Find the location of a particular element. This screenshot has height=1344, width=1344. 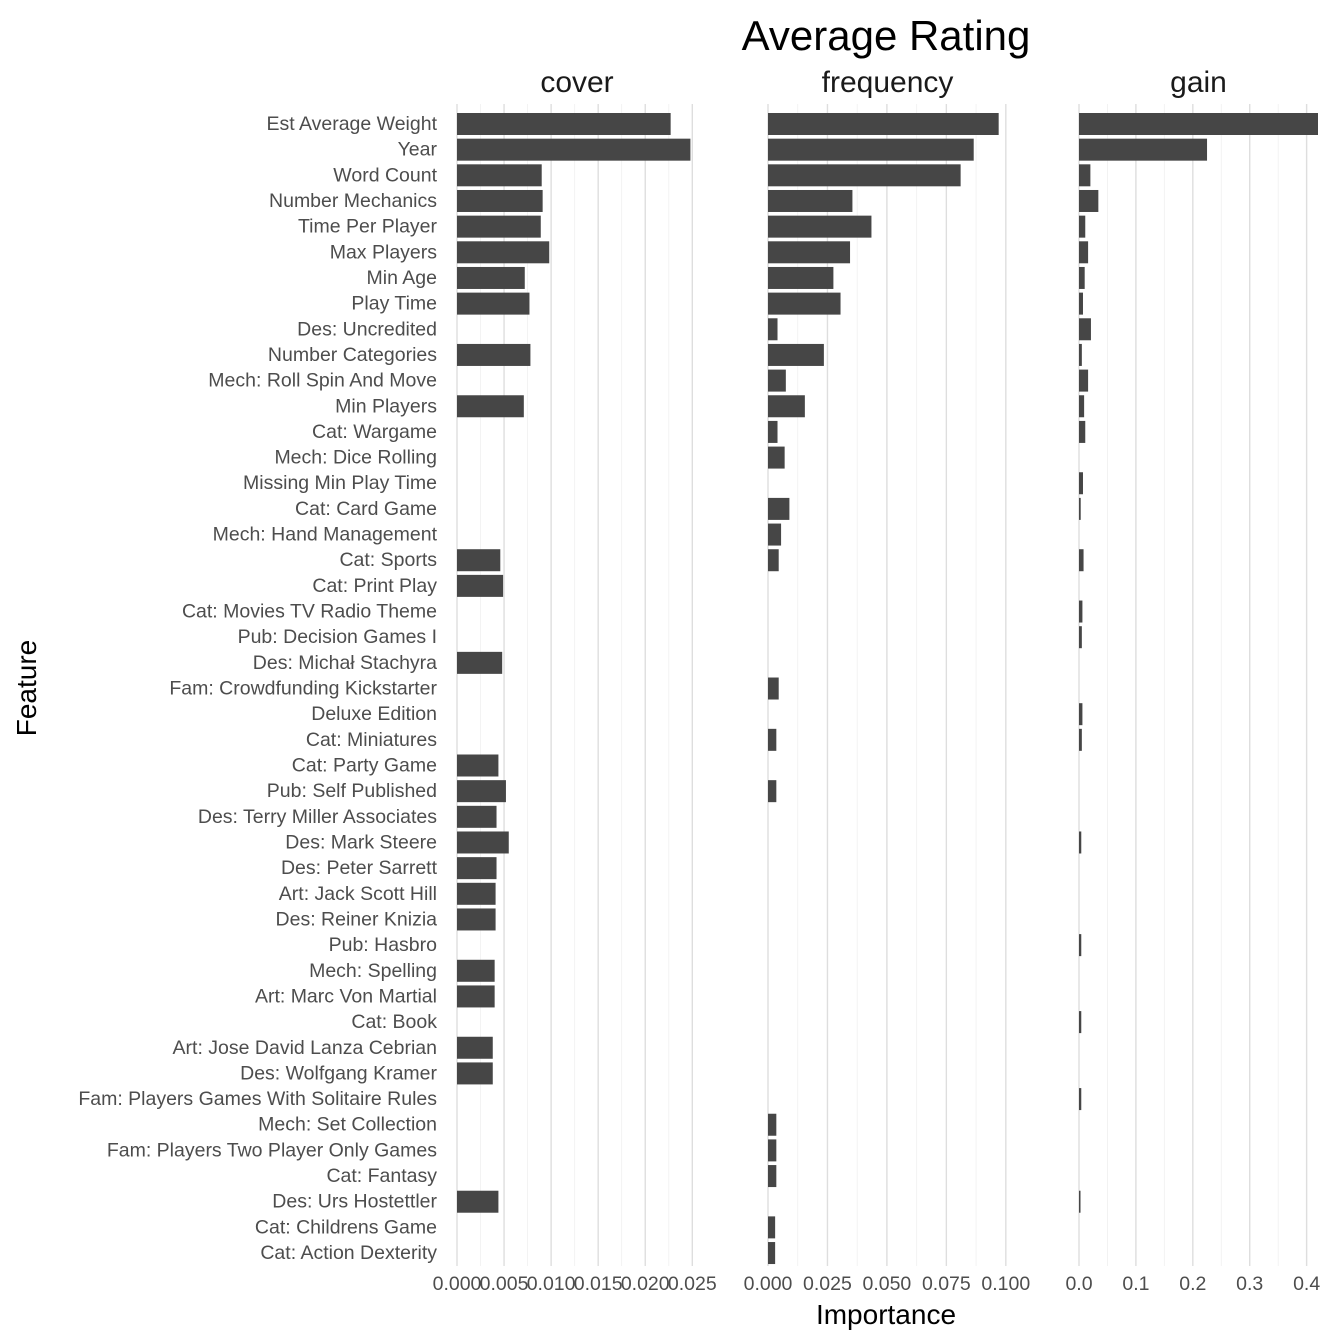

bar-frequency-cat-fantasy is located at coordinates (772, 1176).